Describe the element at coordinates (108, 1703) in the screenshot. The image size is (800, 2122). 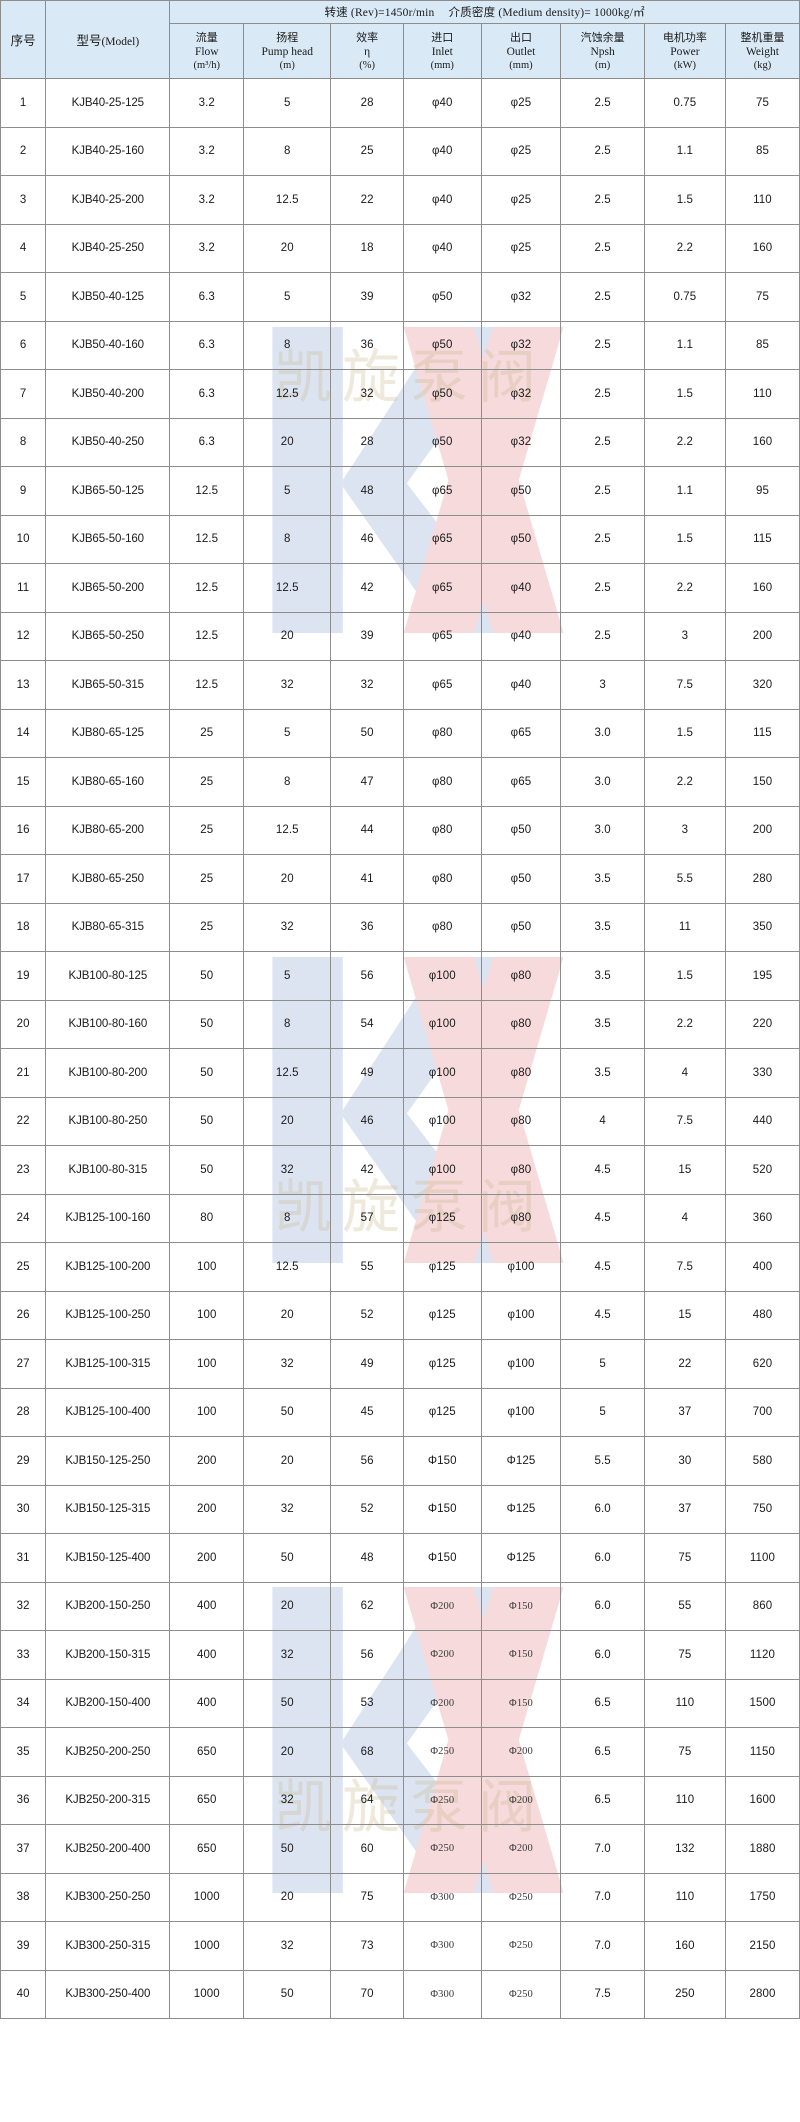
I see `row-model: KJB200-150-400` at that location.